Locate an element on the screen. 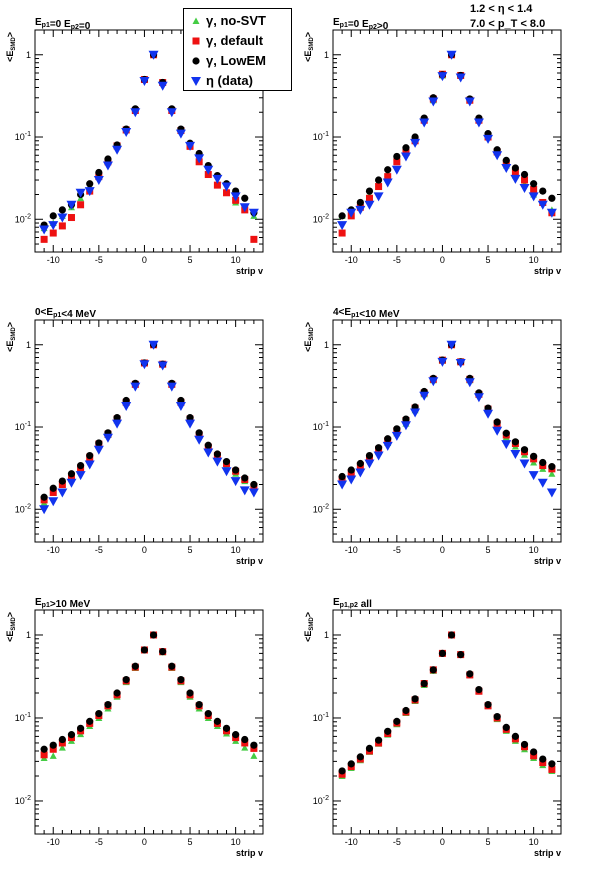 This screenshot has height=872, width=596. y-tick-label: 1 is located at coordinates (326, 635).